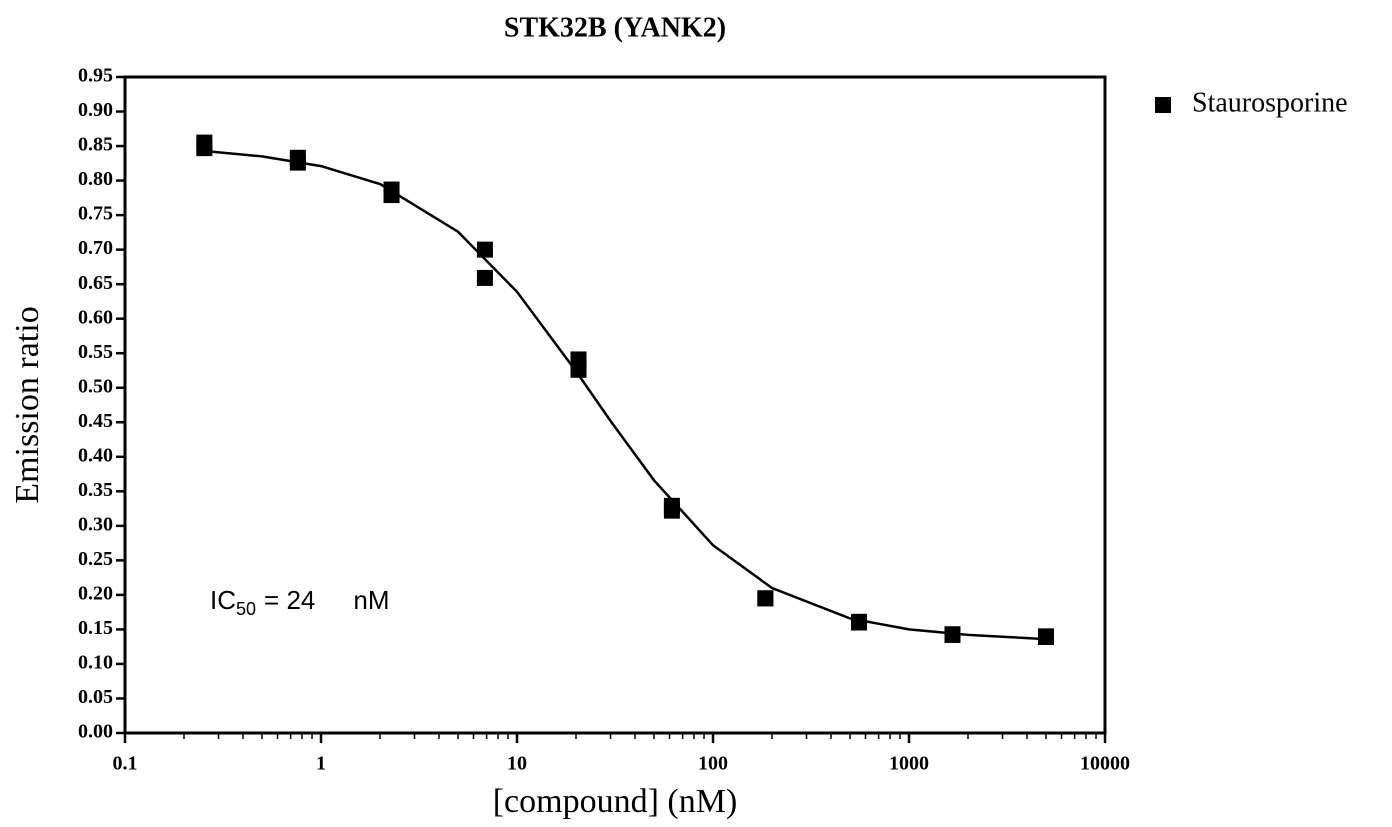 The width and height of the screenshot is (1392, 827). Describe the element at coordinates (95, 559) in the screenshot. I see `y-tick-label: 0.25` at that location.